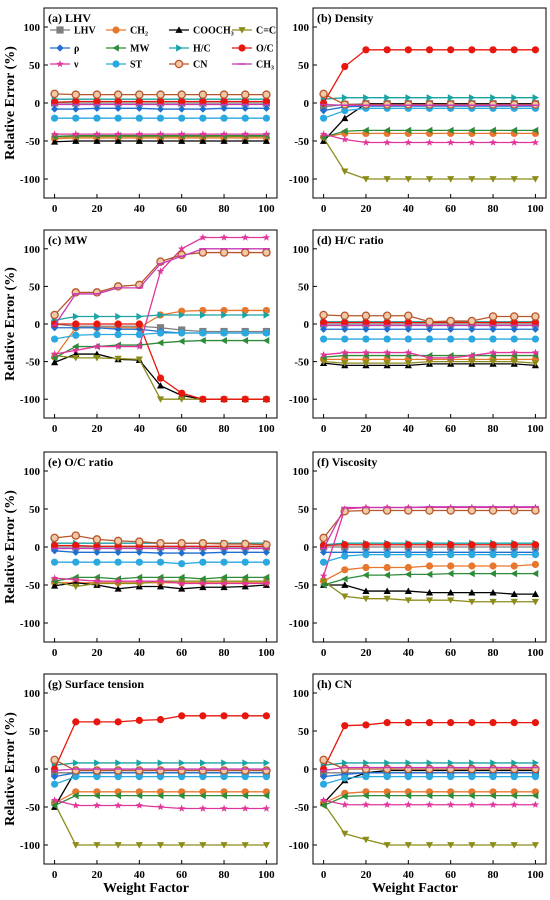 The height and width of the screenshot is (900, 550). Describe the element at coordinates (97, 429) in the screenshot. I see `x-tick-label: 20` at that location.